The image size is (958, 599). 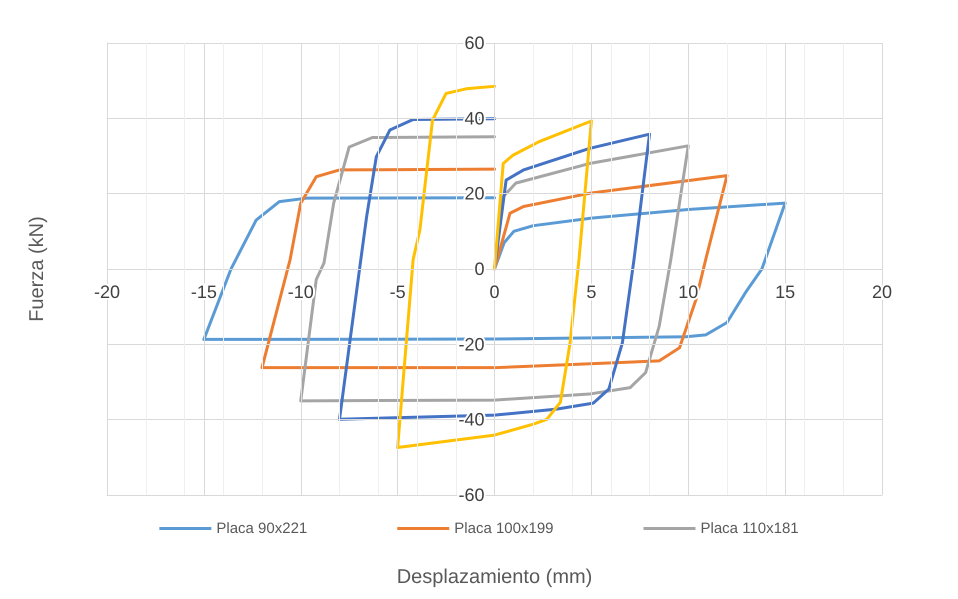 What do you see at coordinates (471, 344) in the screenshot?
I see `y-tick-label: -20` at bounding box center [471, 344].